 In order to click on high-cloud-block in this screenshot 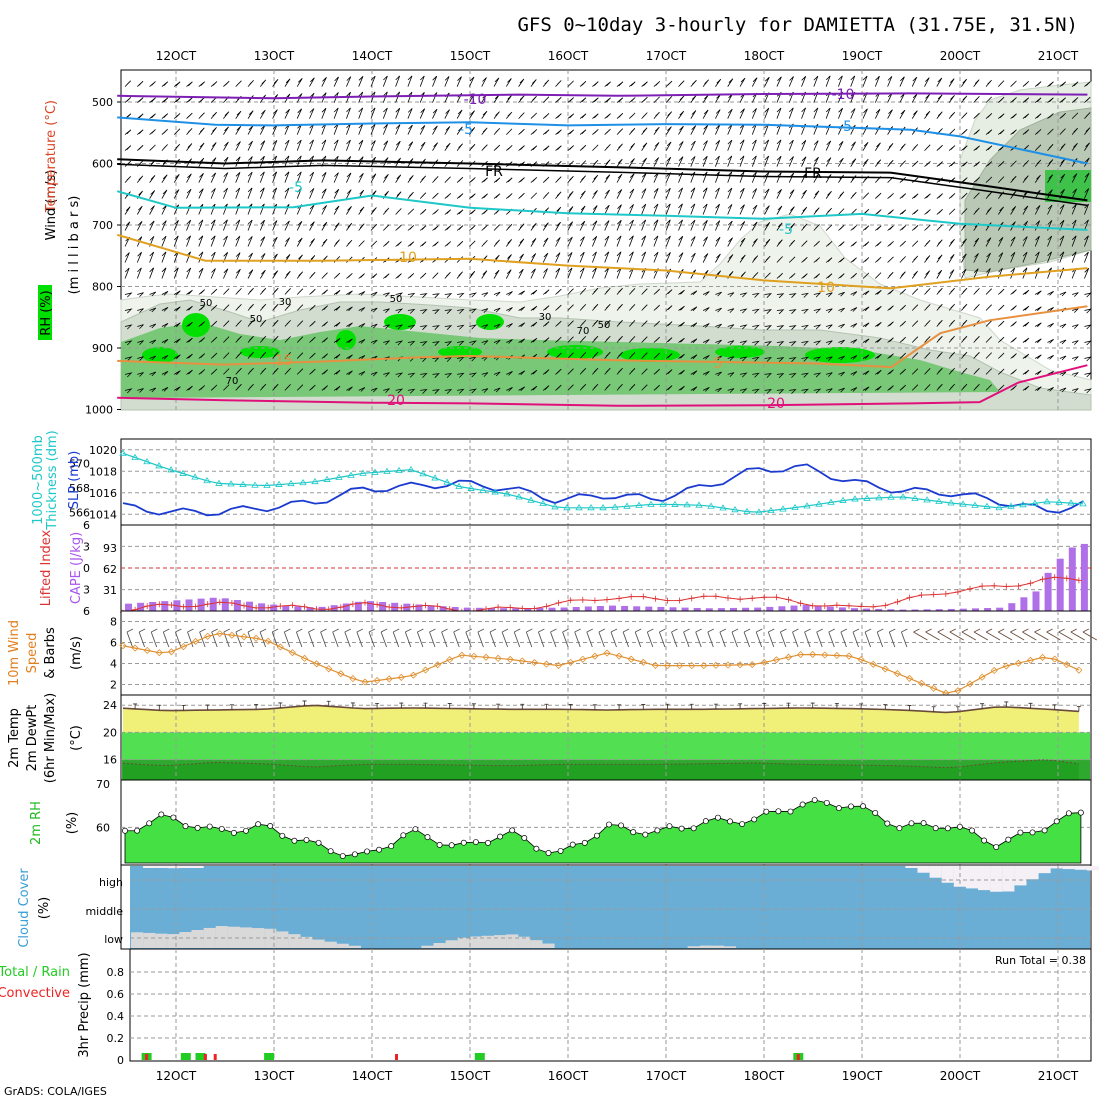, I will do `click(1044, 870)`.